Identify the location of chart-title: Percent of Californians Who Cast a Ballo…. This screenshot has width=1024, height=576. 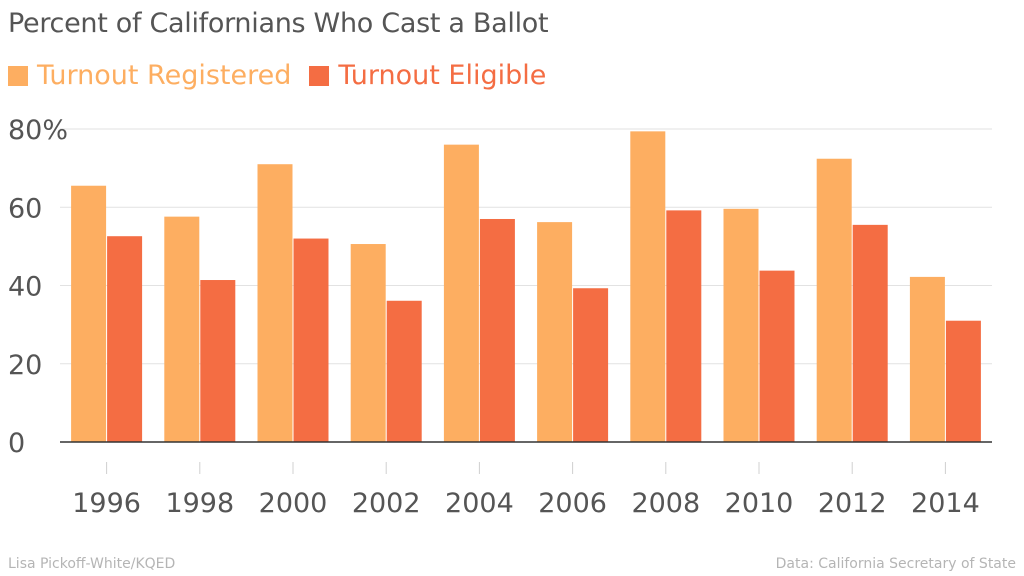
(278, 23).